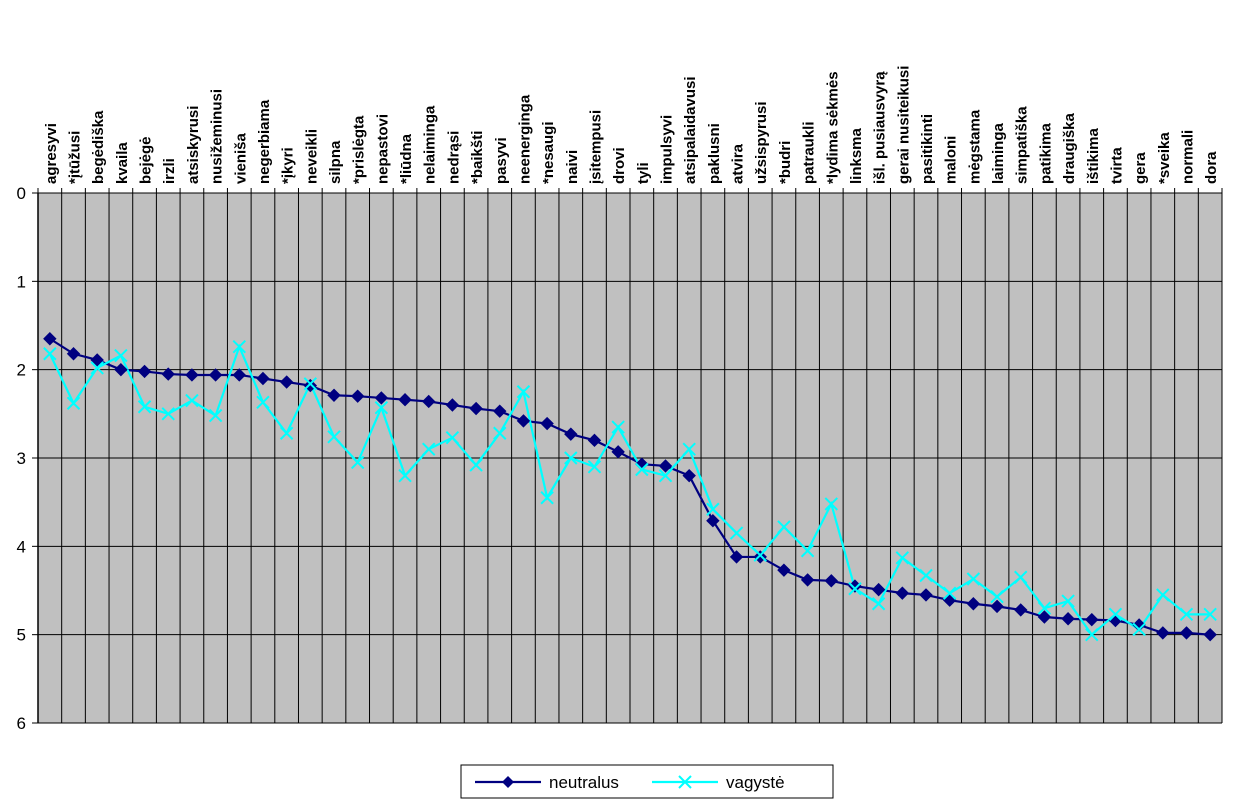  What do you see at coordinates (738, 163) in the screenshot?
I see `category-label: atvira` at bounding box center [738, 163].